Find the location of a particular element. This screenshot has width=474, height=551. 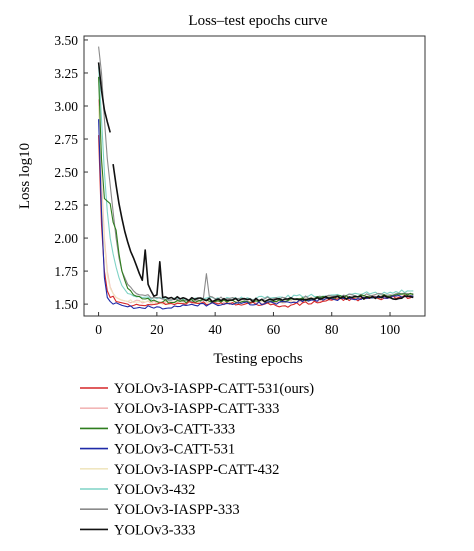

x-tick-label: 20 is located at coordinates (157, 329).